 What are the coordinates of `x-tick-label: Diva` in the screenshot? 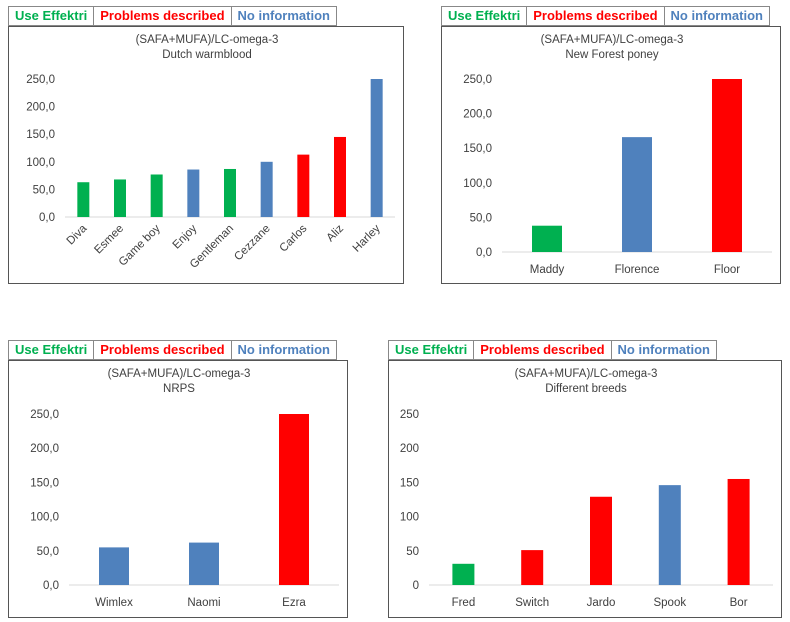 It's located at (77, 234).